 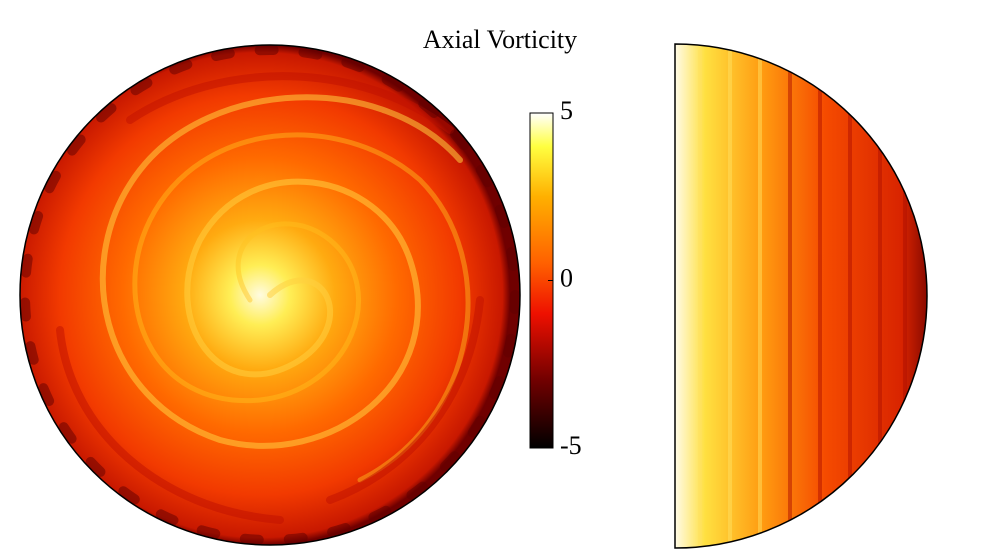 What do you see at coordinates (500, 39) in the screenshot?
I see `title: Axial Vorticity` at bounding box center [500, 39].